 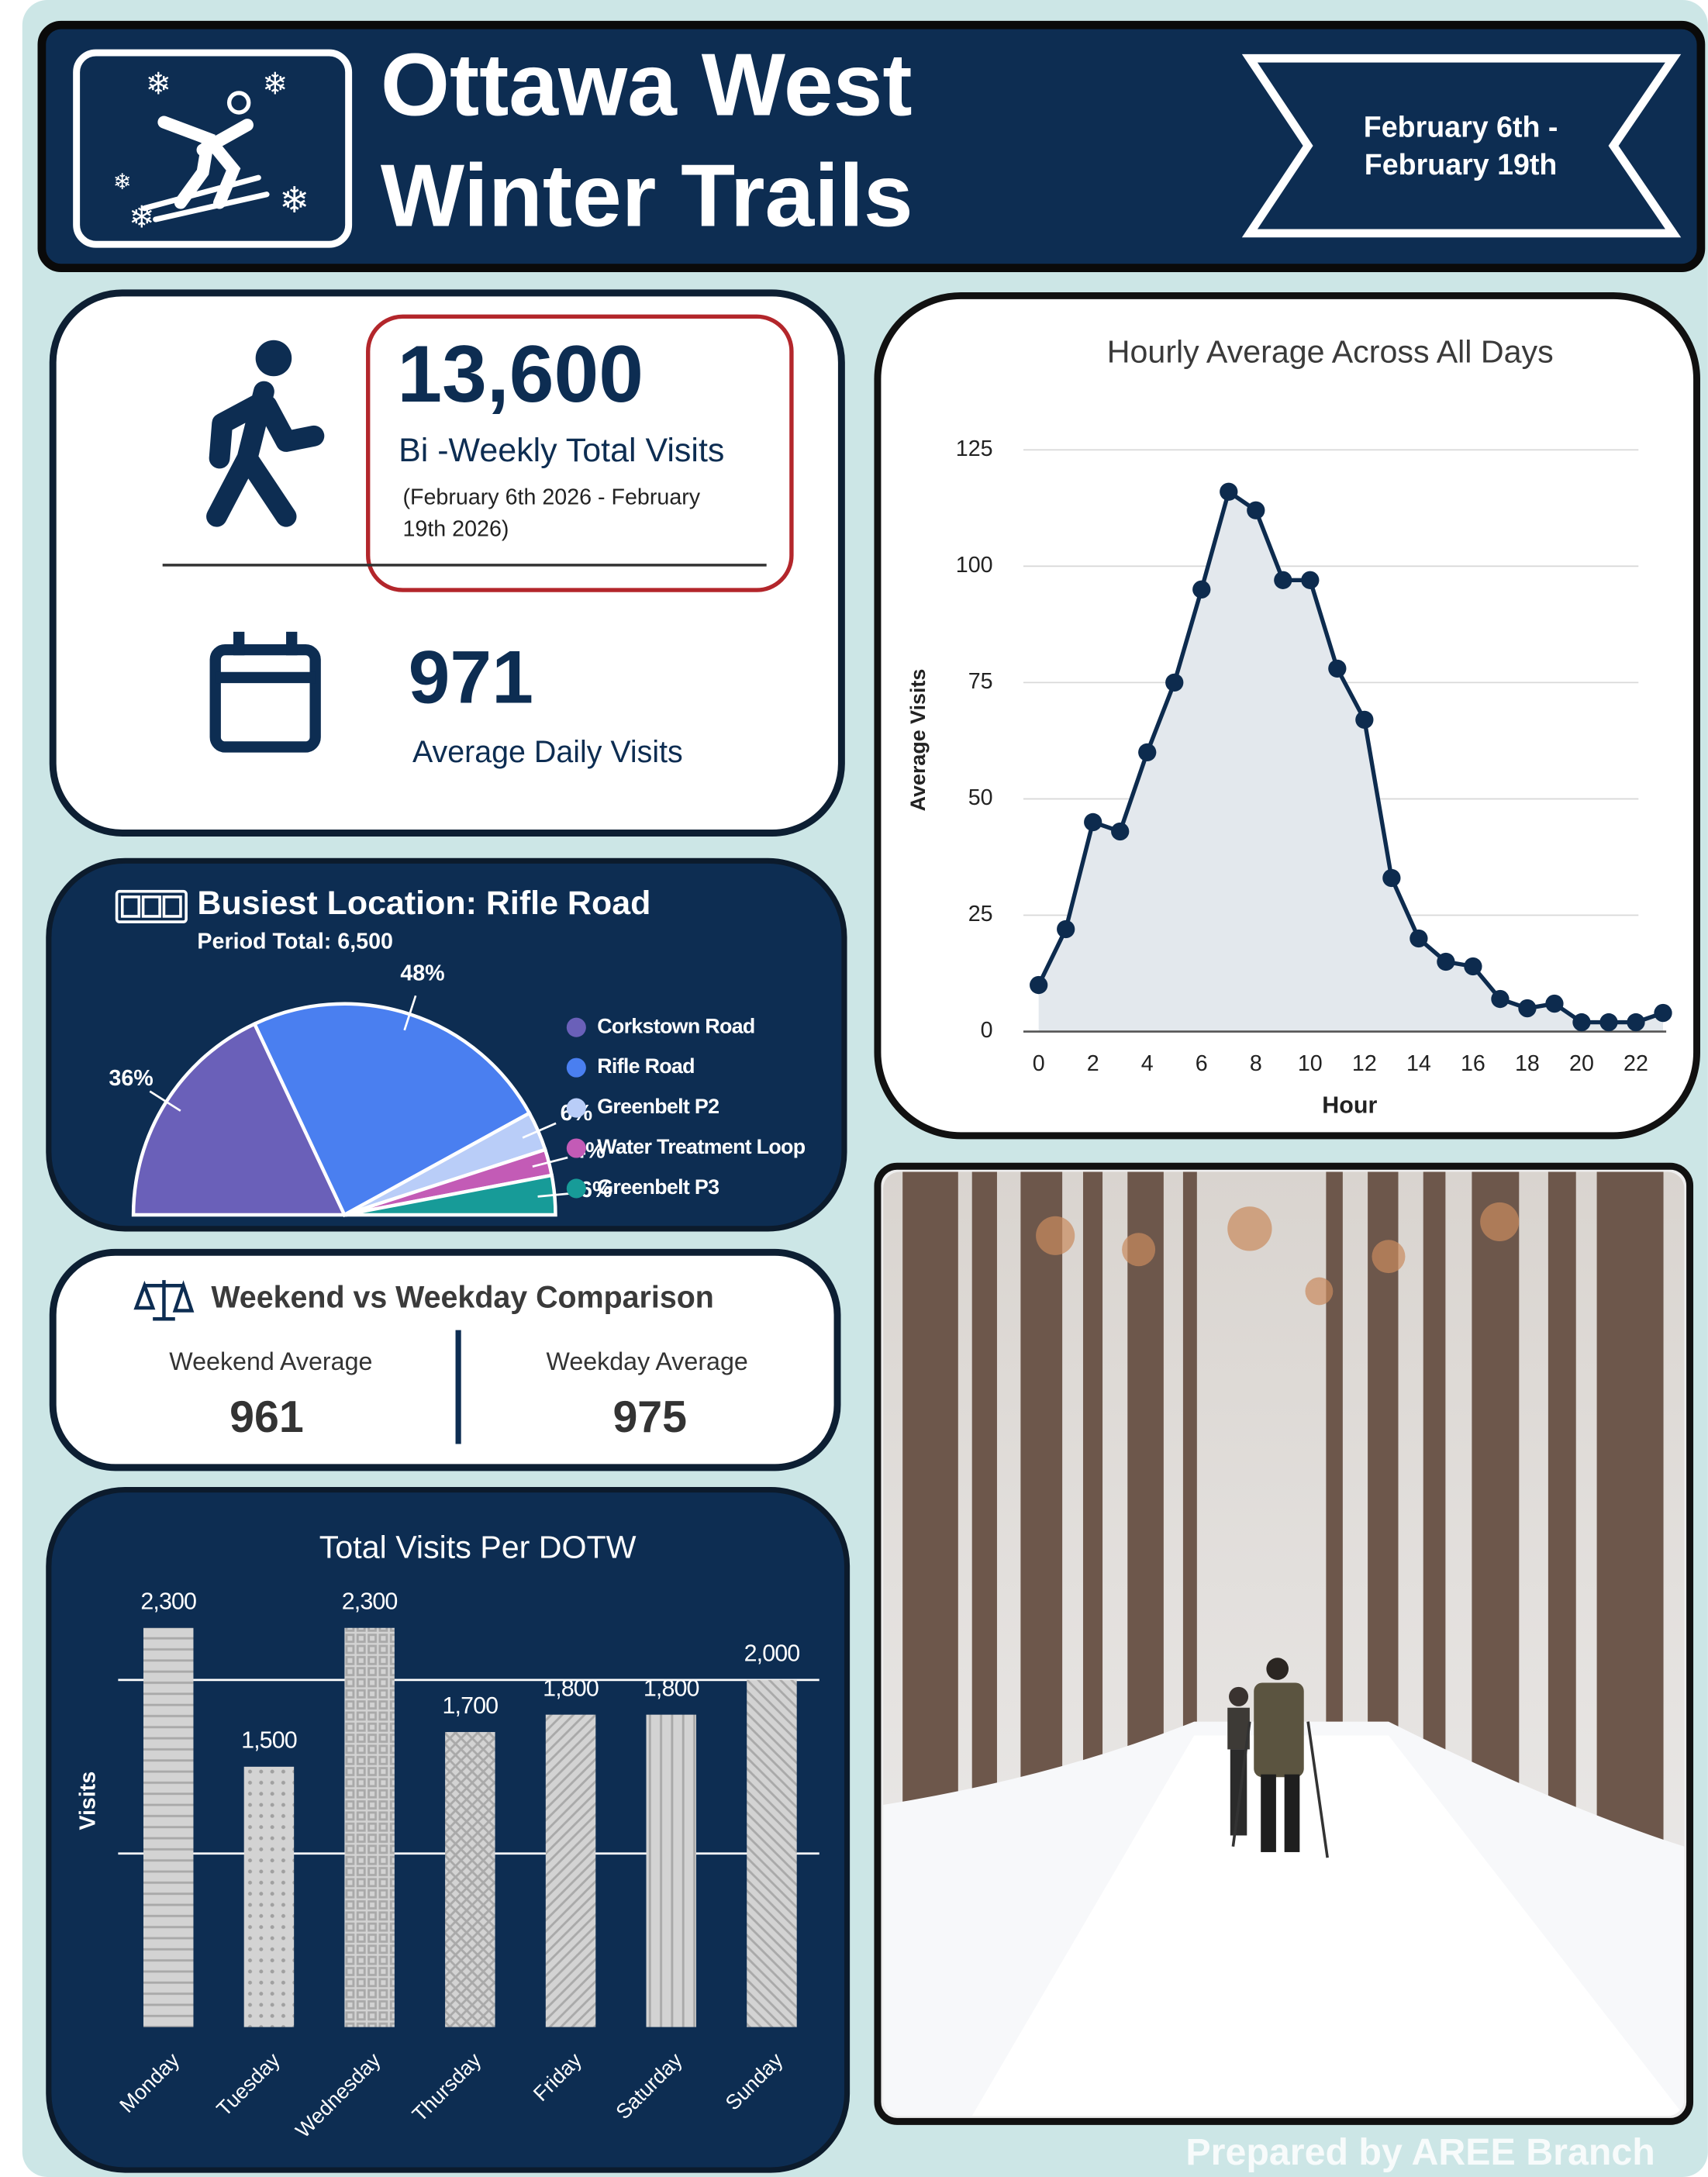 What do you see at coordinates (270, 1361) in the screenshot?
I see `comparison-label: Weekend Average` at bounding box center [270, 1361].